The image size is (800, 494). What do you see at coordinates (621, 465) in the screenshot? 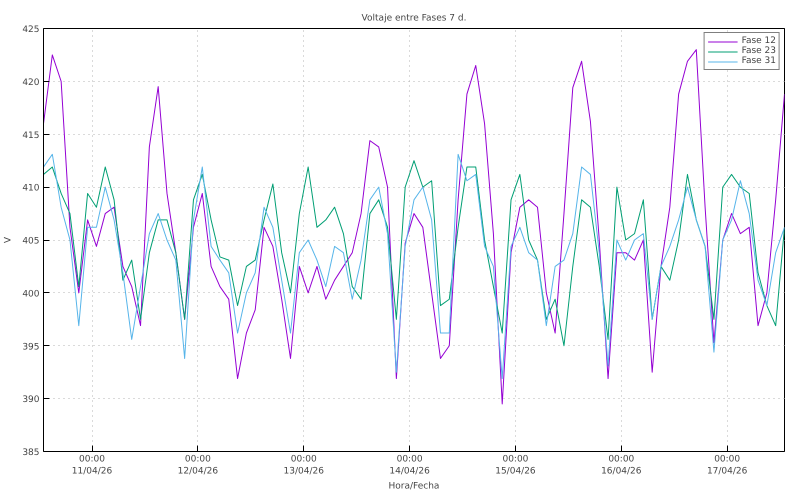
I see `x-tick-label: 00:00 16/04/26` at bounding box center [621, 465].